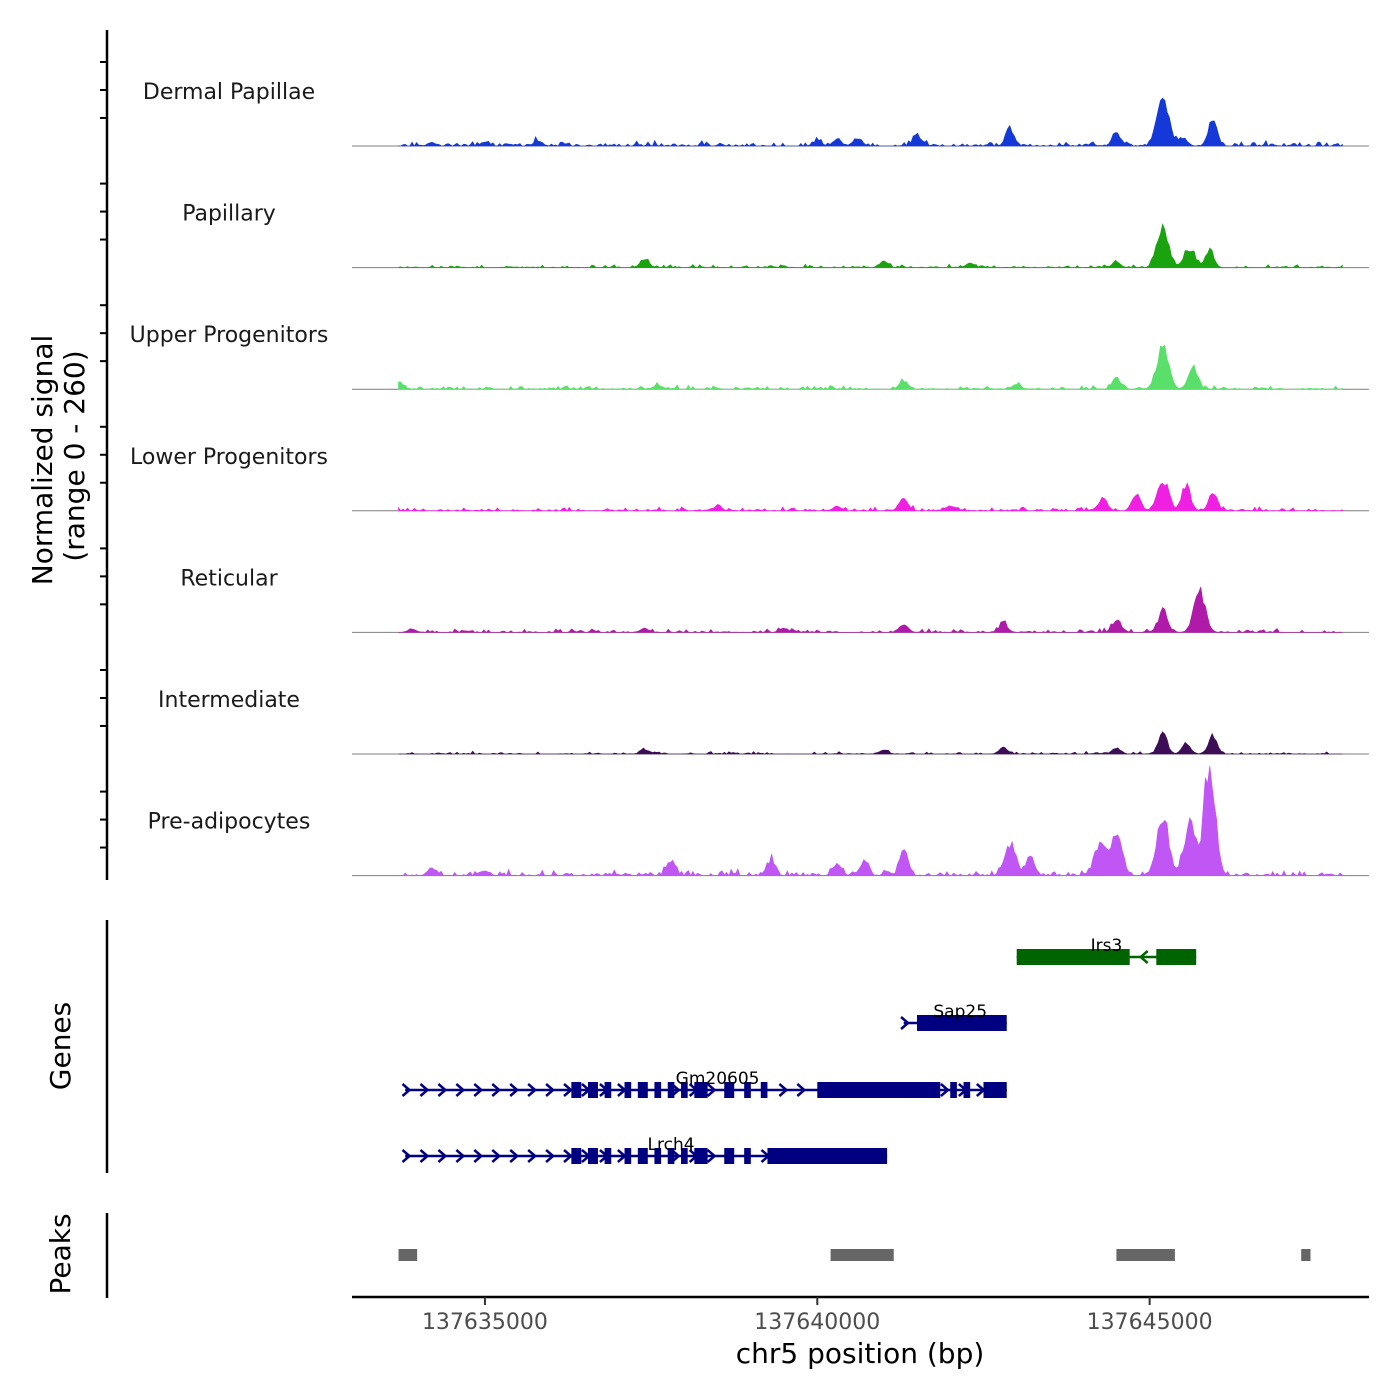 The width and height of the screenshot is (1400, 1400). I want to click on gene-model: Lrch4, so click(644, 1149).